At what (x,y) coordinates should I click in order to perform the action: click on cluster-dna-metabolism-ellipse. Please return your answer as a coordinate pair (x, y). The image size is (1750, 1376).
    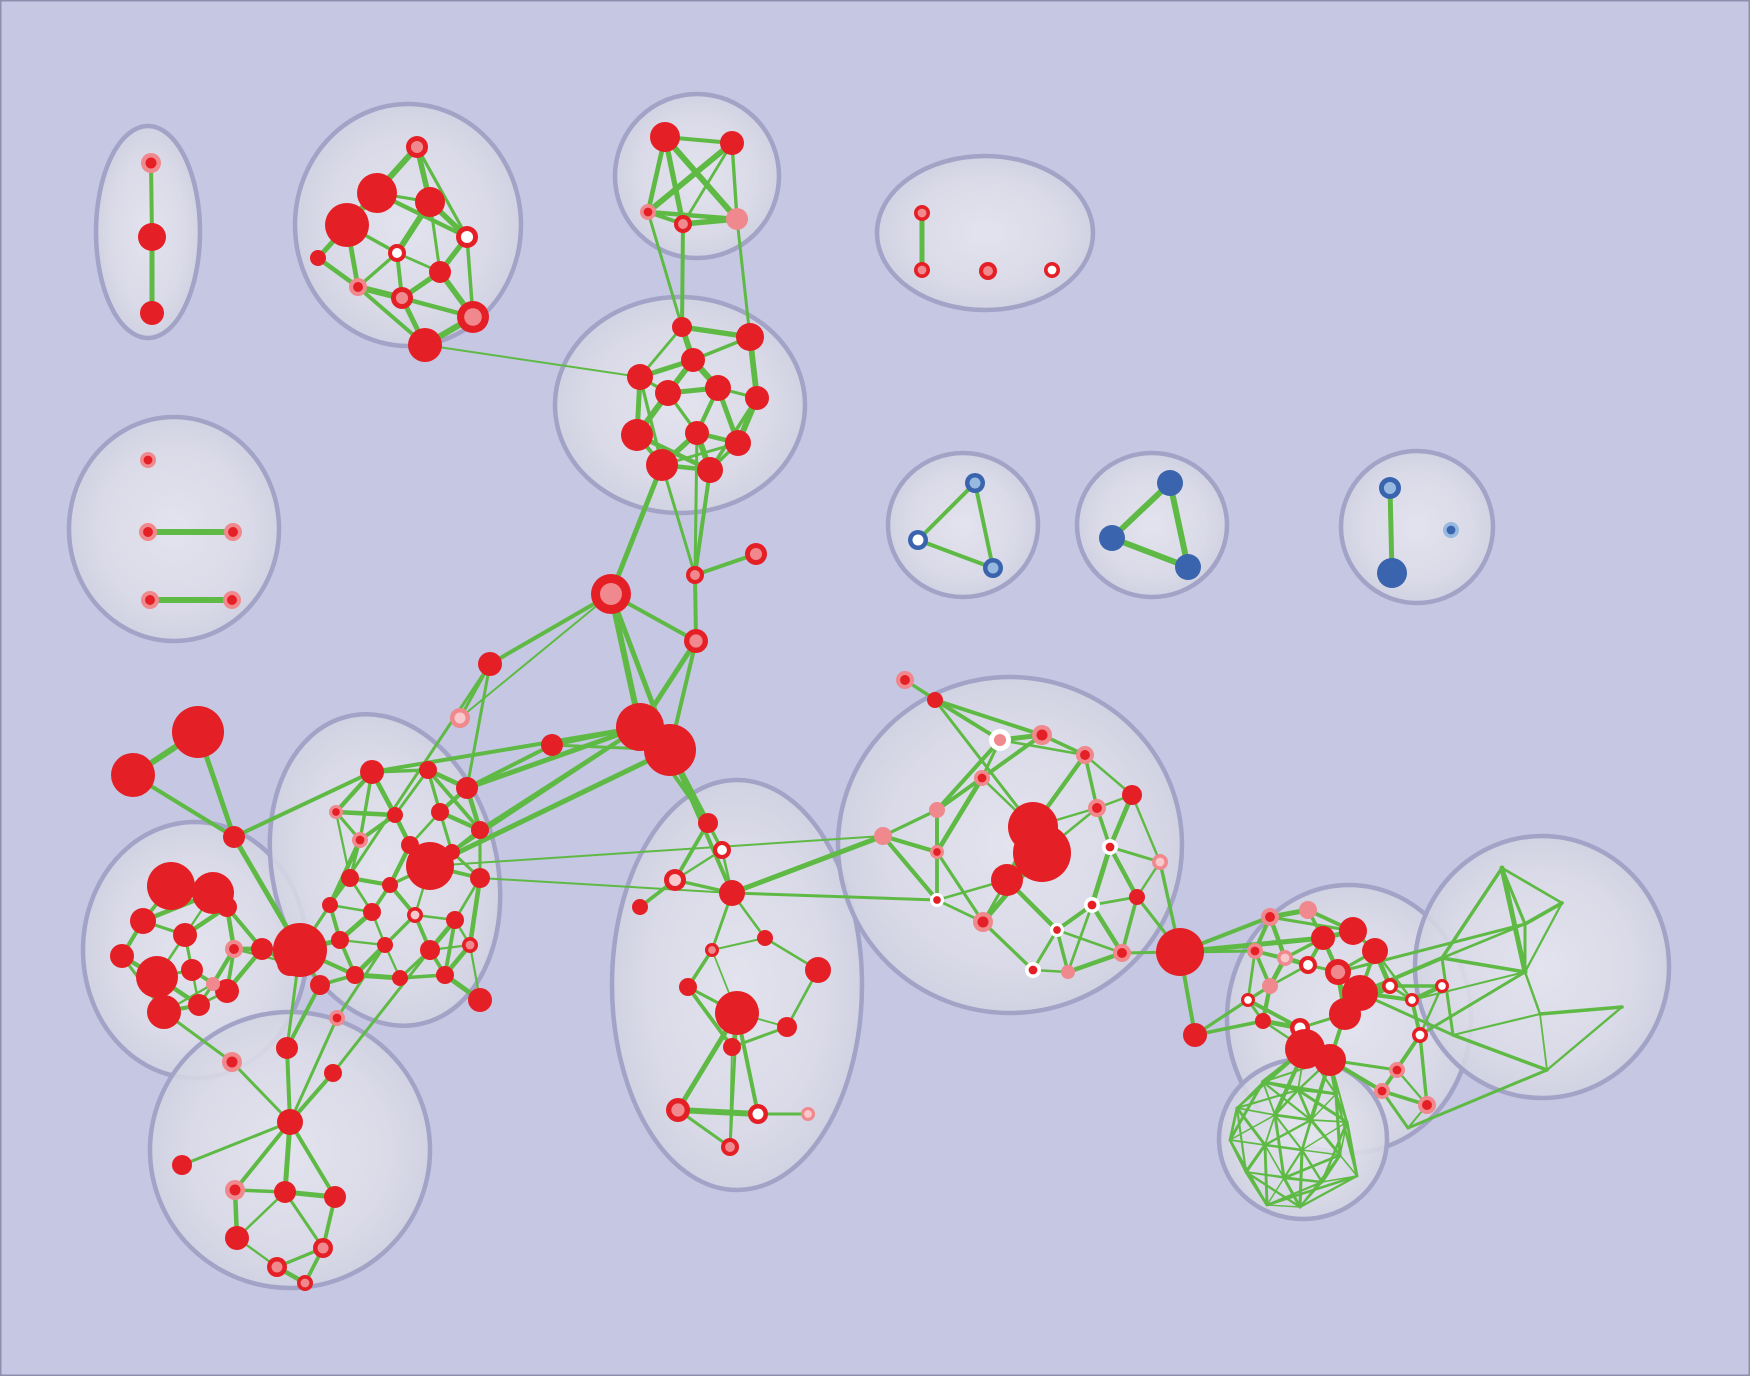
    Looking at the image, I should click on (1010, 845).